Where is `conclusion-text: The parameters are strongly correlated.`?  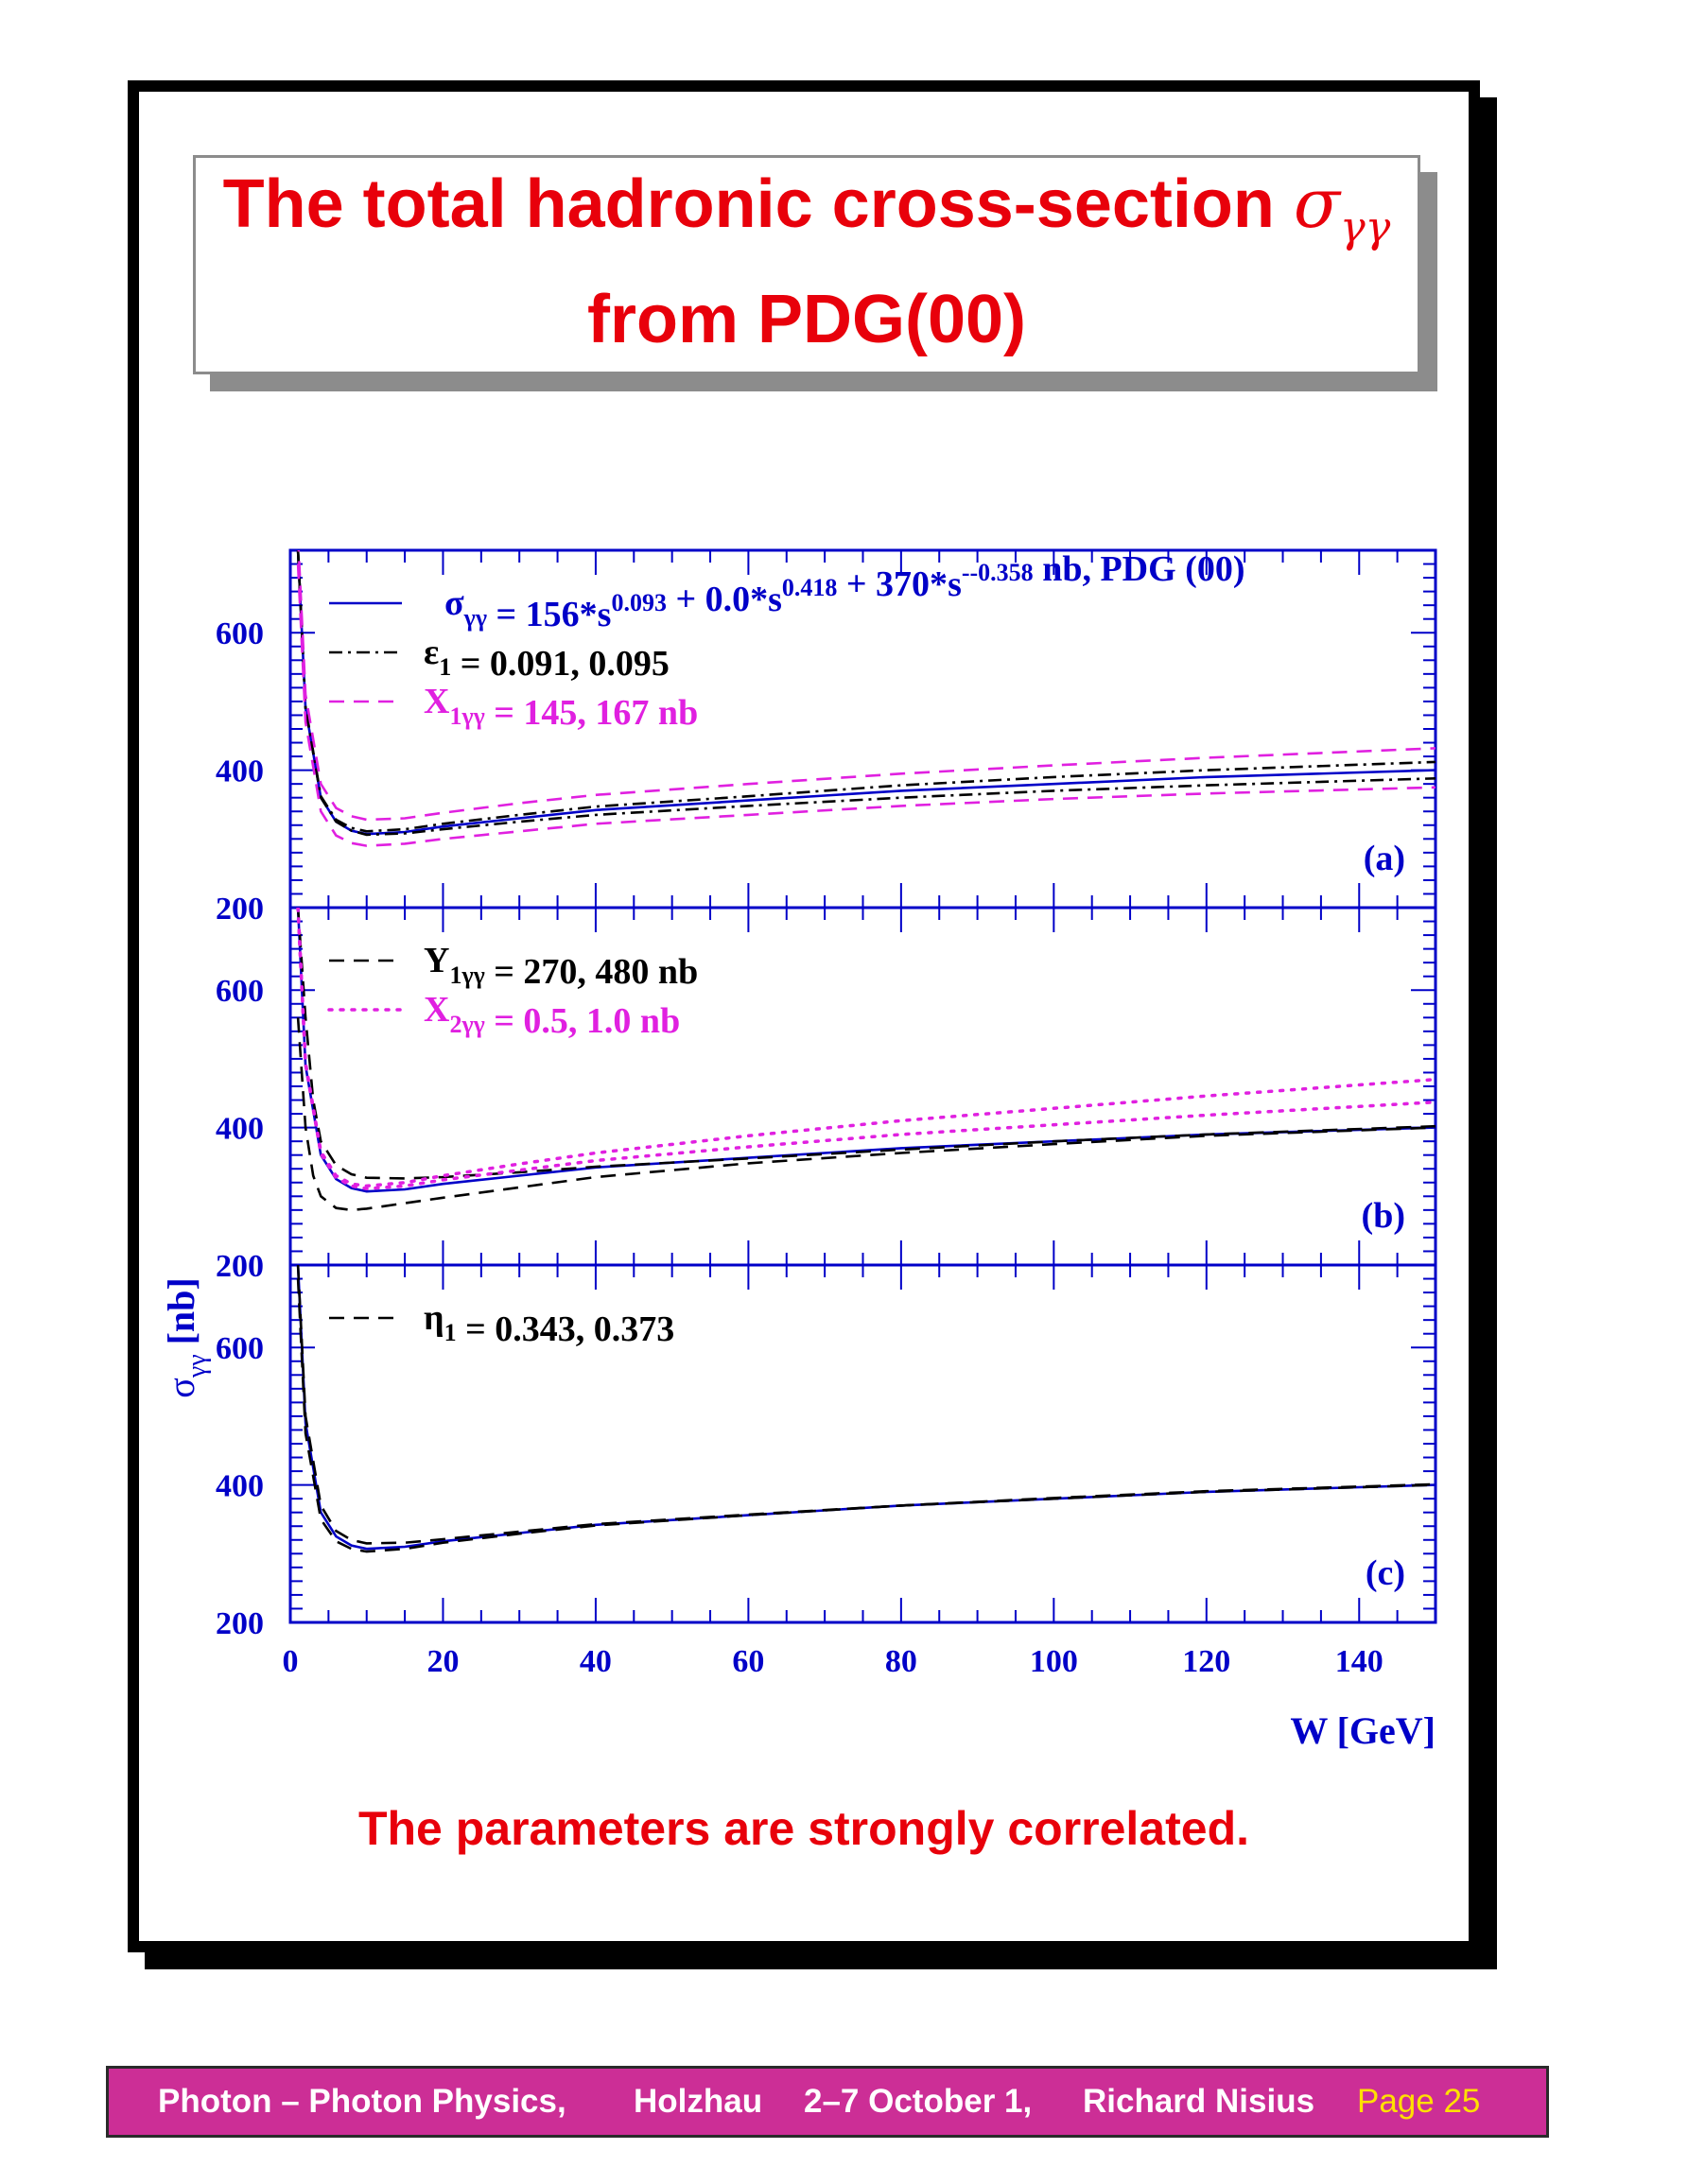
conclusion-text: The parameters are strongly correlated. is located at coordinates (803, 1828).